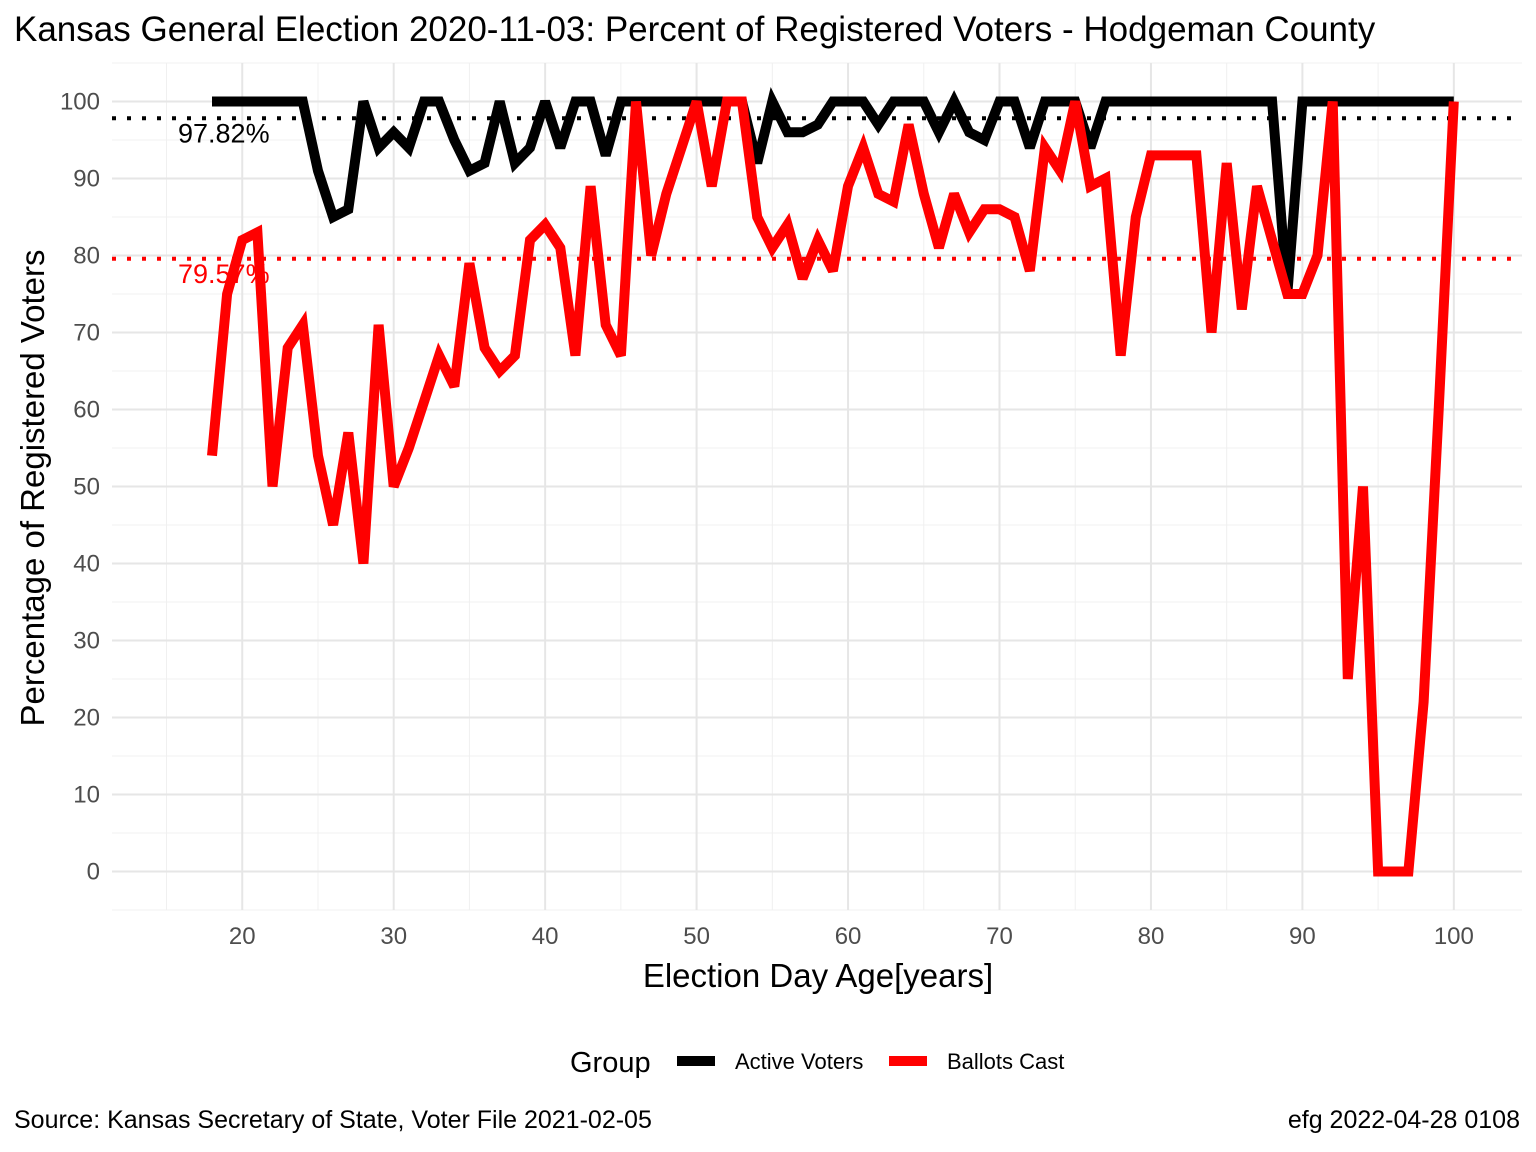  Describe the element at coordinates (86, 795) in the screenshot. I see `y-tick-label: 10` at that location.